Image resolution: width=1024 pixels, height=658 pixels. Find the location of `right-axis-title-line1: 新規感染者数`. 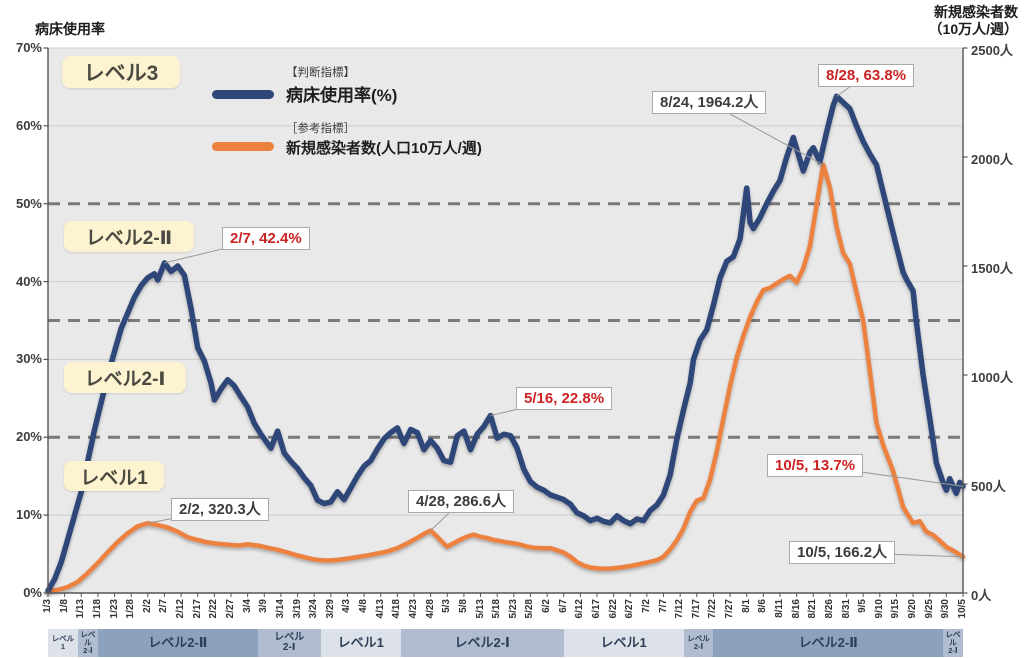

right-axis-title-line1: 新規感染者数 is located at coordinates (976, 12).